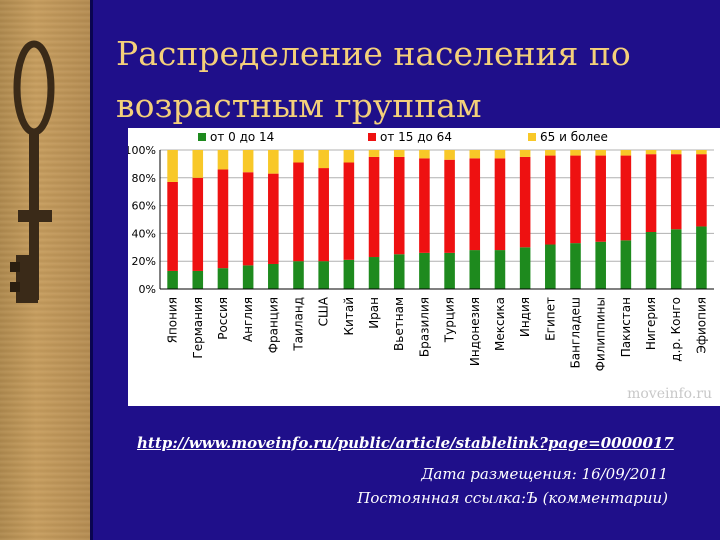 The height and width of the screenshot is (540, 720). I want to click on y-axis: 0% 20% 40% 60% 80% 100%, so click(144, 220).